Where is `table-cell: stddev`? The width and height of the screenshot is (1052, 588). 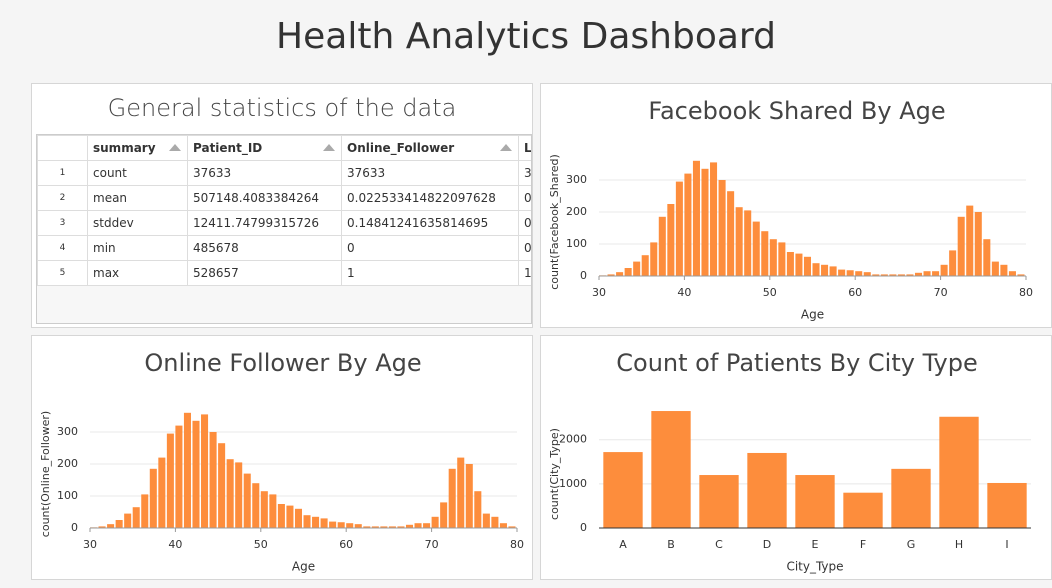 table-cell: stddev is located at coordinates (137, 223).